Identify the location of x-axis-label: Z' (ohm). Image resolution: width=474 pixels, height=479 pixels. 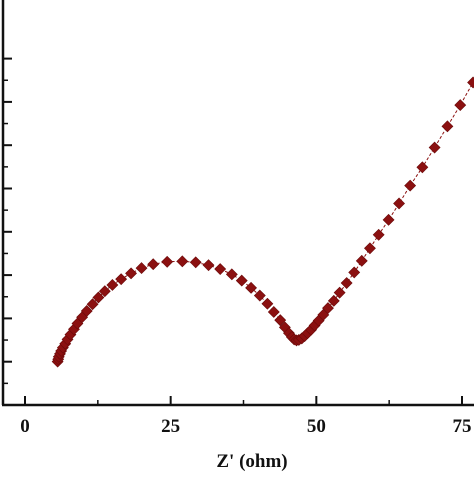
(251, 461).